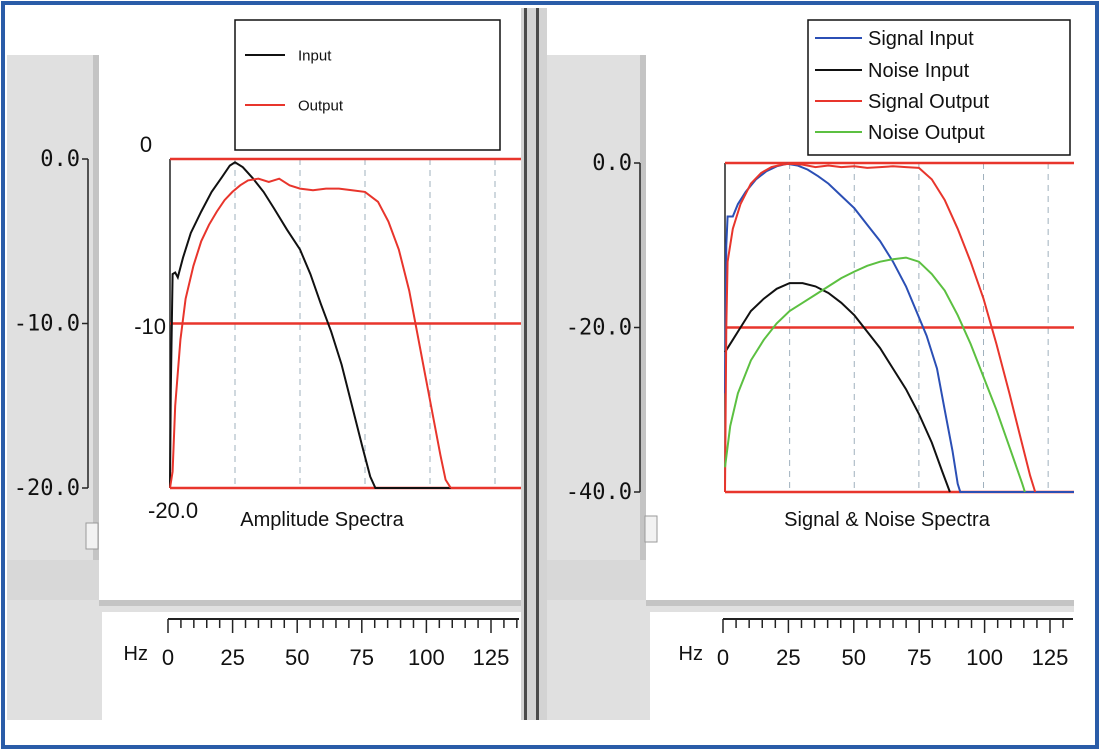 This screenshot has width=1100, height=754. What do you see at coordinates (96, 387) in the screenshot?
I see `left-scrollbar-edge` at bounding box center [96, 387].